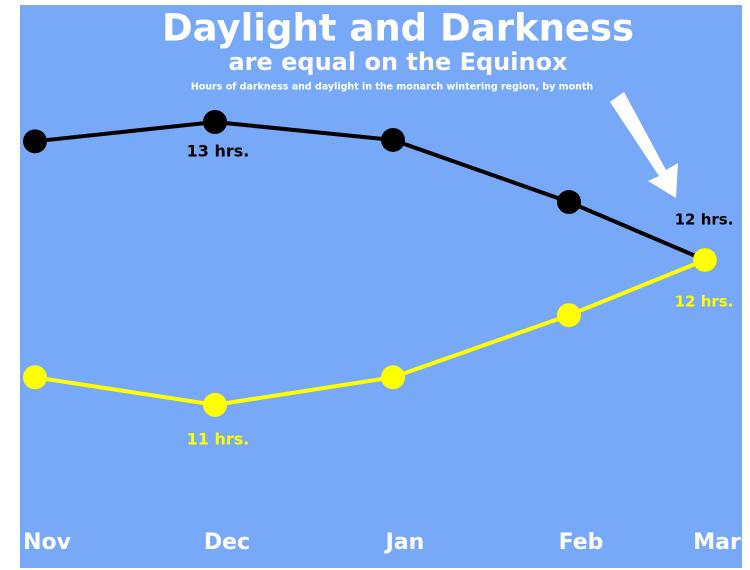  What do you see at coordinates (47, 542) in the screenshot?
I see `x-tick-label: Nov` at bounding box center [47, 542].